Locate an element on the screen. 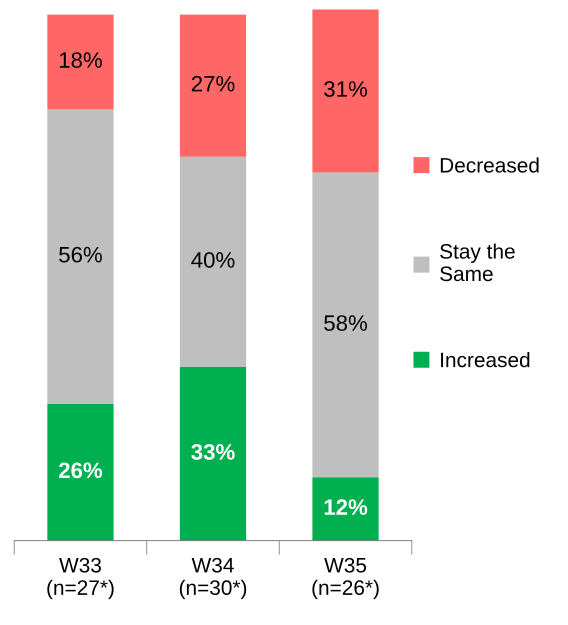  data-label: 27% is located at coordinates (213, 84).